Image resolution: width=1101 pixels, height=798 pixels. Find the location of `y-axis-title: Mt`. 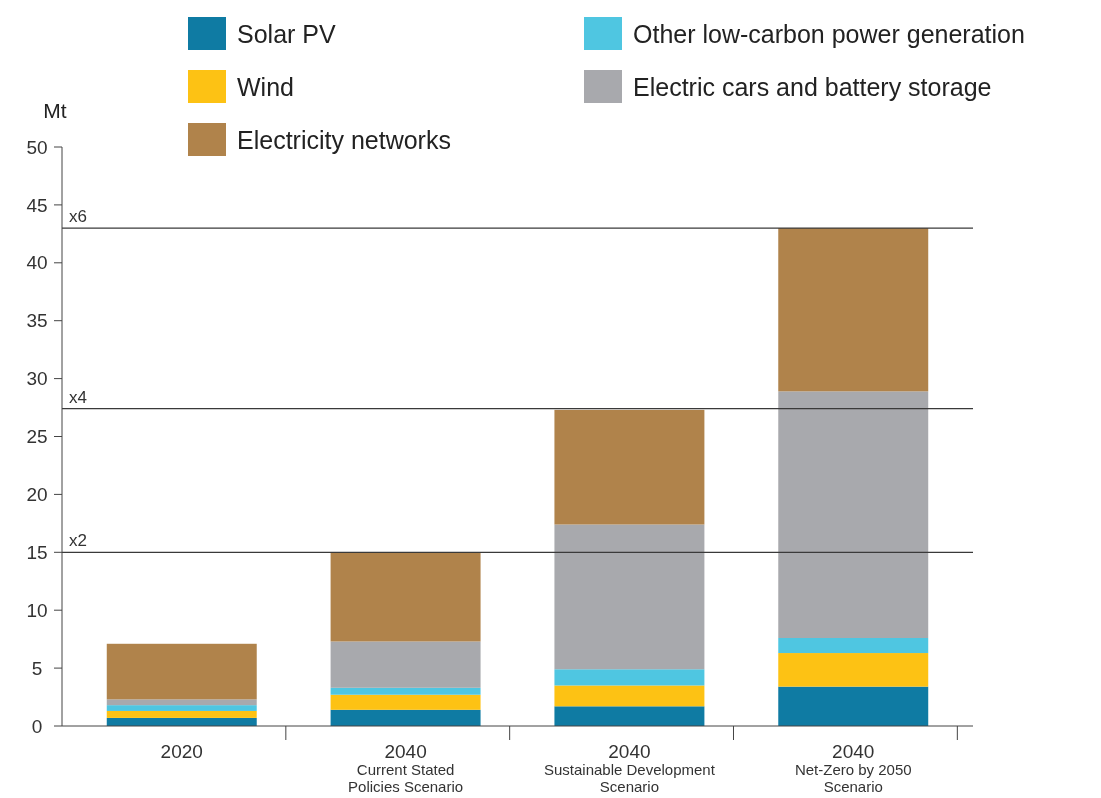

y-axis-title: Mt is located at coordinates (55, 110).